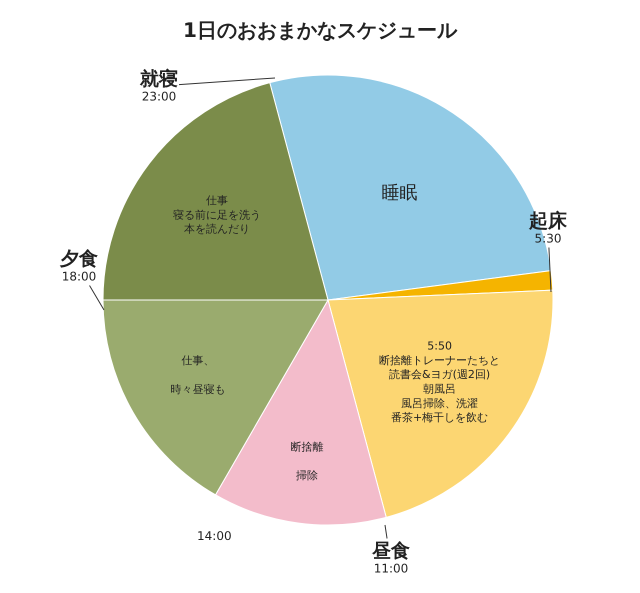 This screenshot has width=640, height=593. Describe the element at coordinates (548, 228) in the screenshot. I see `text: 起床 5:30` at that location.